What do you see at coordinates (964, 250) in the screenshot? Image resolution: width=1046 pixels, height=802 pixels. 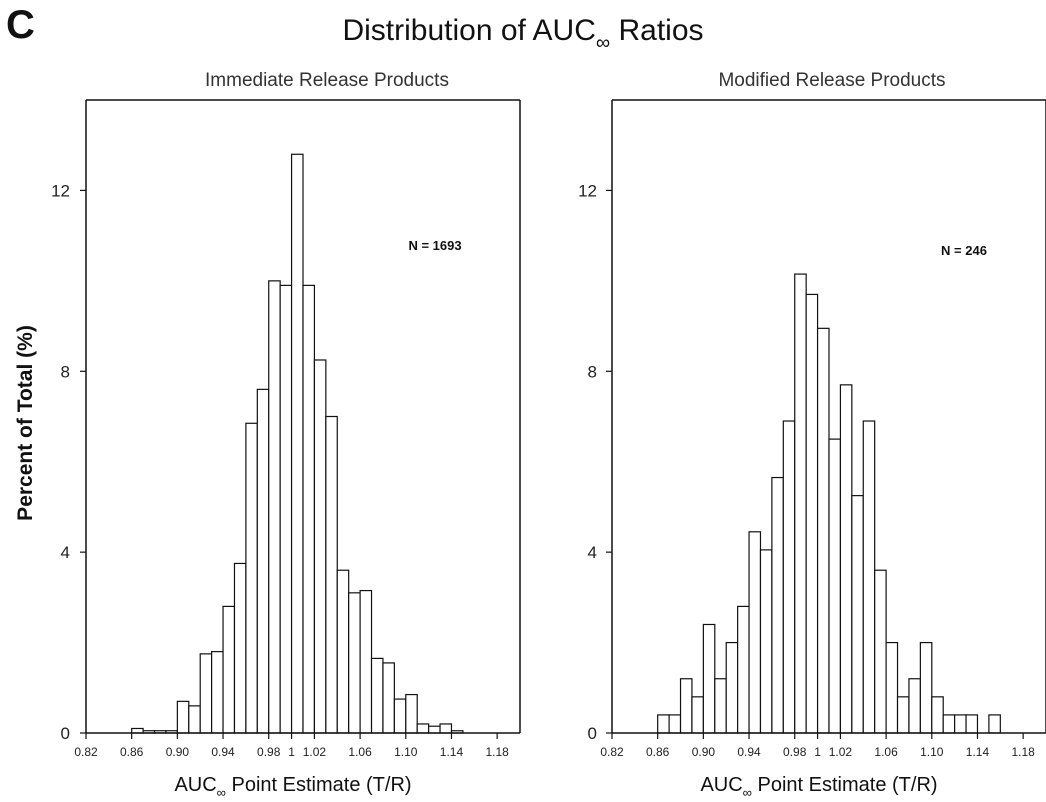 I see `sample-size-annotation: N = 246` at bounding box center [964, 250].